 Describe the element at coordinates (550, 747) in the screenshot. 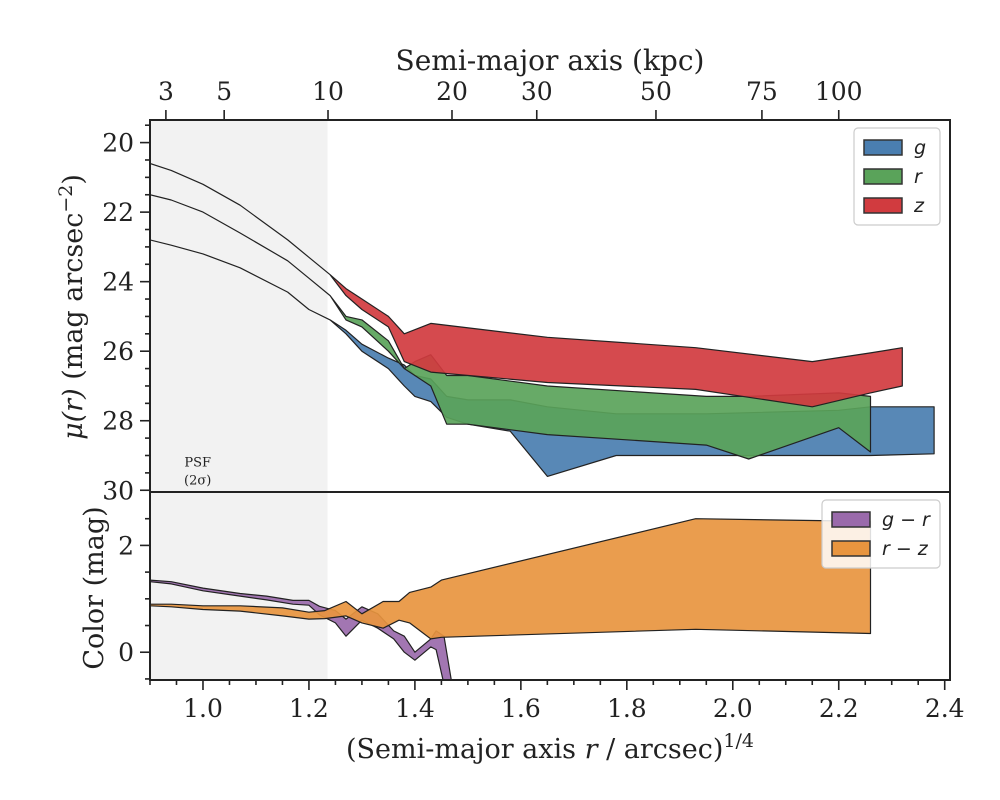

I see `bottom-x-axis-label: (Semi-major axis r / arcsec)1/4` at that location.